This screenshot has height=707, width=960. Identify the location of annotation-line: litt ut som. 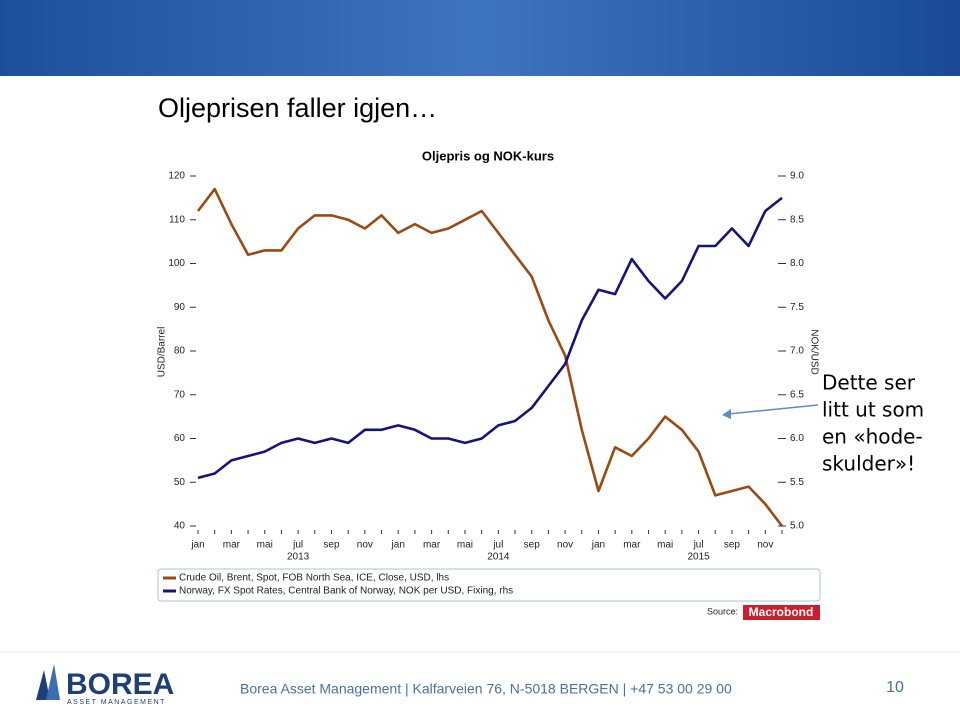
(873, 410).